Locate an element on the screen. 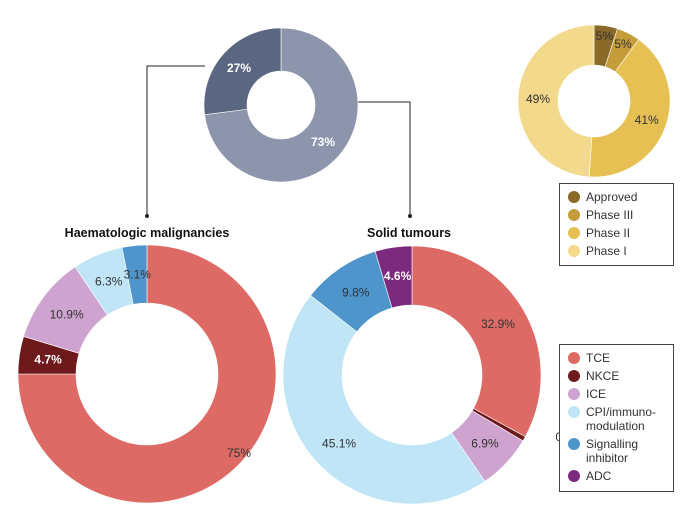  slice-label-ice: 10.9% is located at coordinates (67, 314).